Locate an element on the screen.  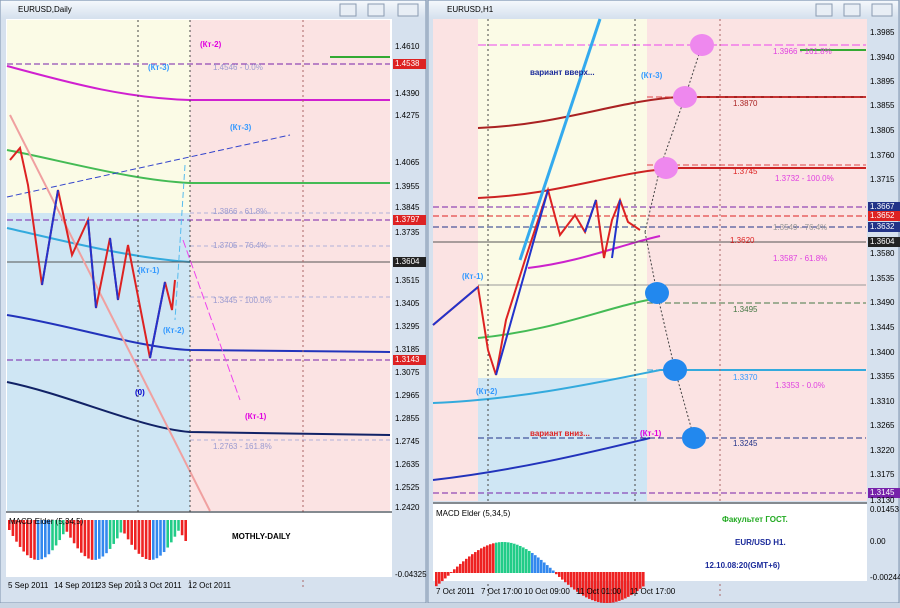
date-label: 7 Oct 2011 is located at coordinates (455, 591).